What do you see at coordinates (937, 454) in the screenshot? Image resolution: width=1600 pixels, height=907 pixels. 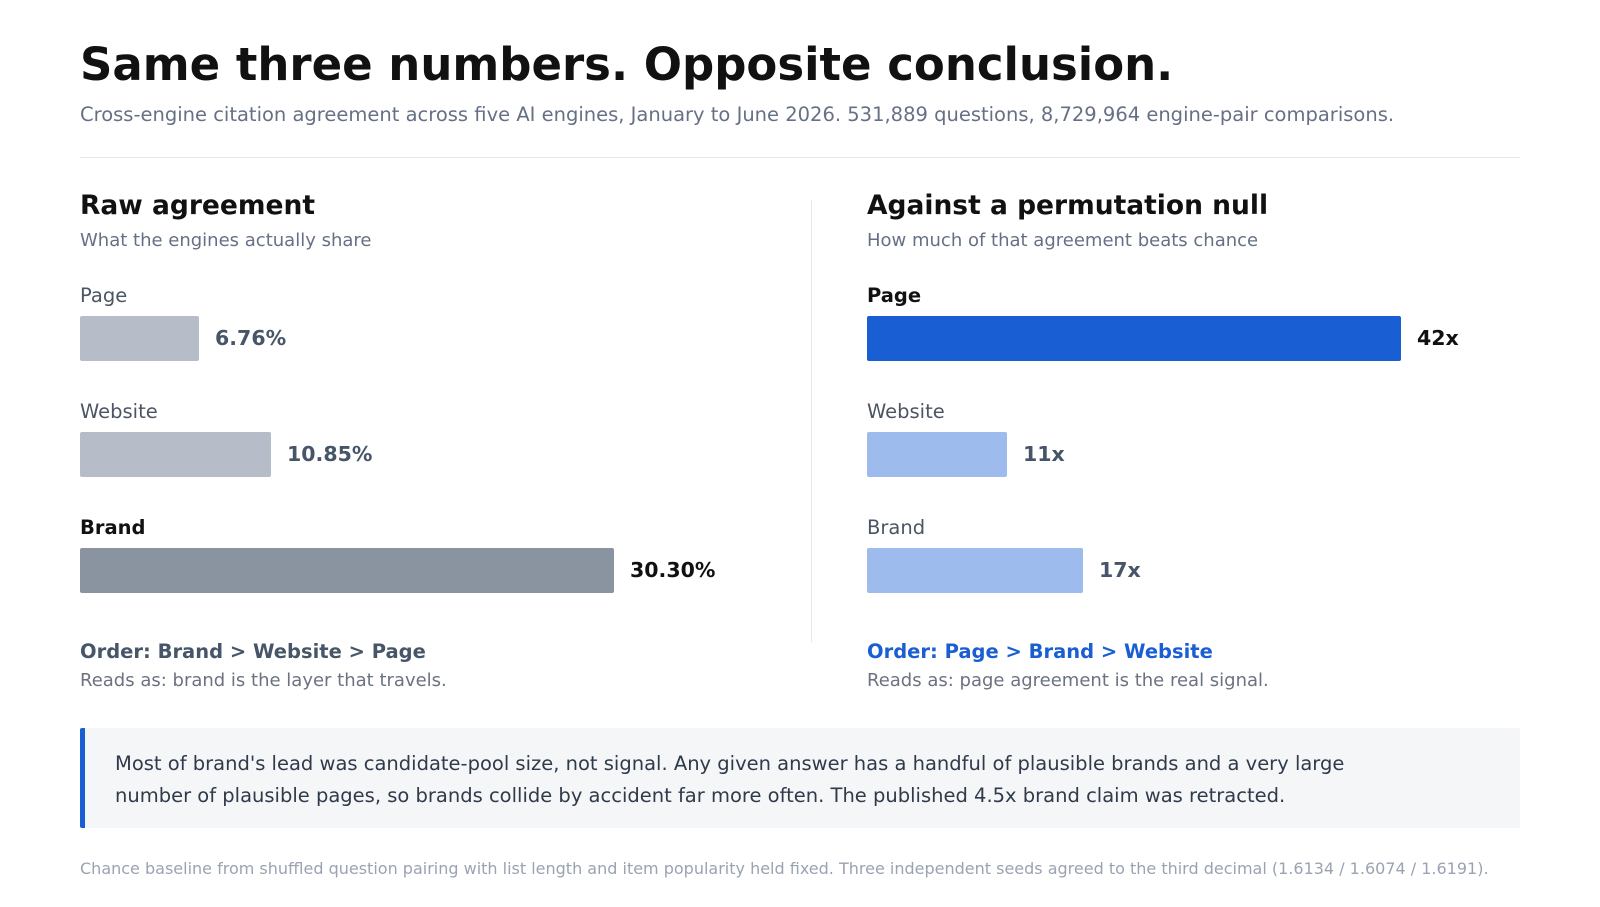 I see `null-bar-website` at bounding box center [937, 454].